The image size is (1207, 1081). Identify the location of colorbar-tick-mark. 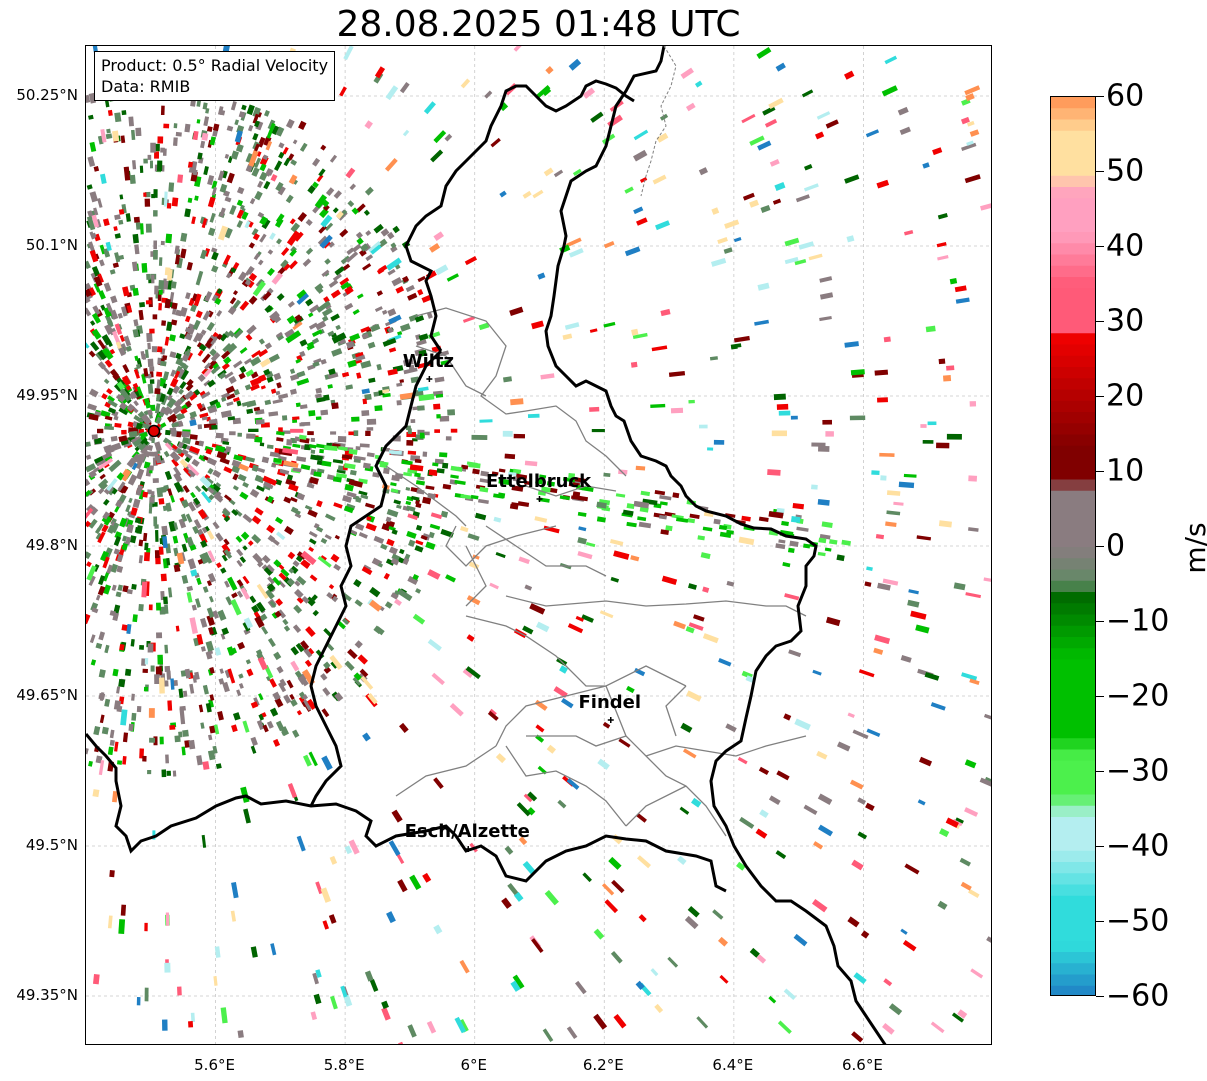
(1100, 171).